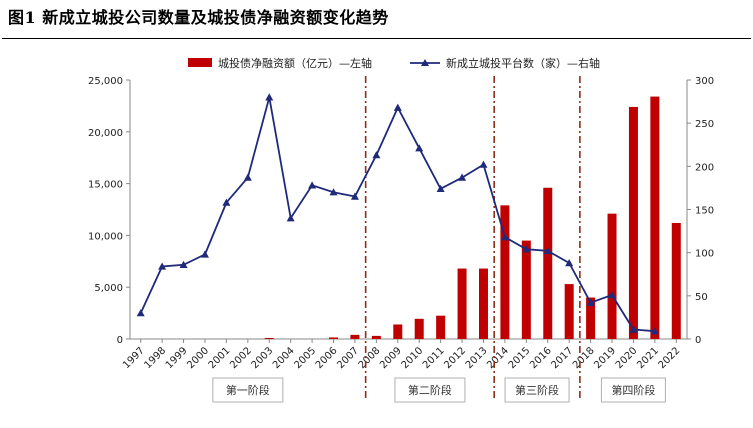  Describe the element at coordinates (440, 188) in the screenshot. I see `line-marker-2011` at that location.